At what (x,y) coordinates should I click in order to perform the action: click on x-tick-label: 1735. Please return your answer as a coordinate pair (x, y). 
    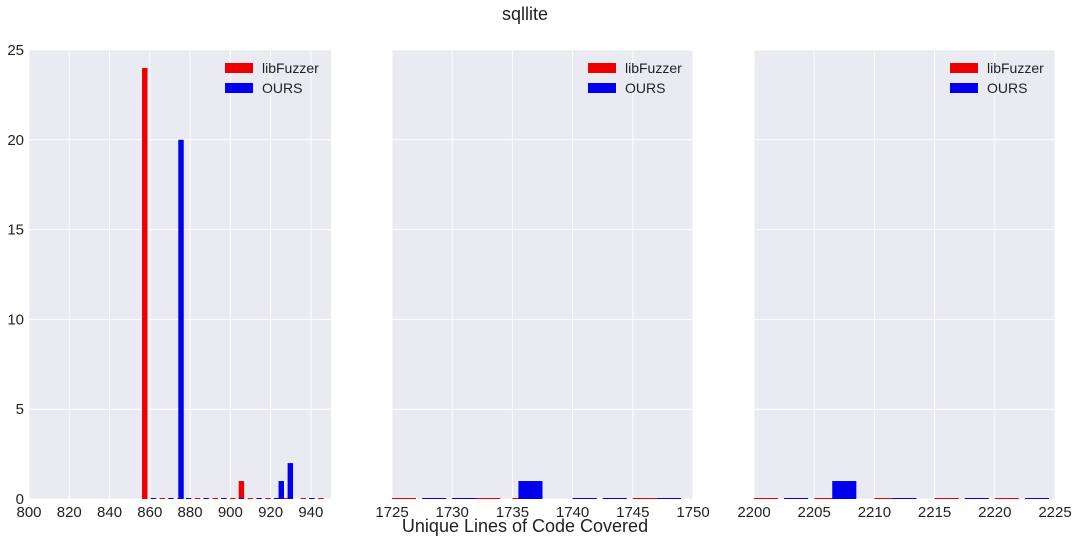
    Looking at the image, I should click on (512, 512).